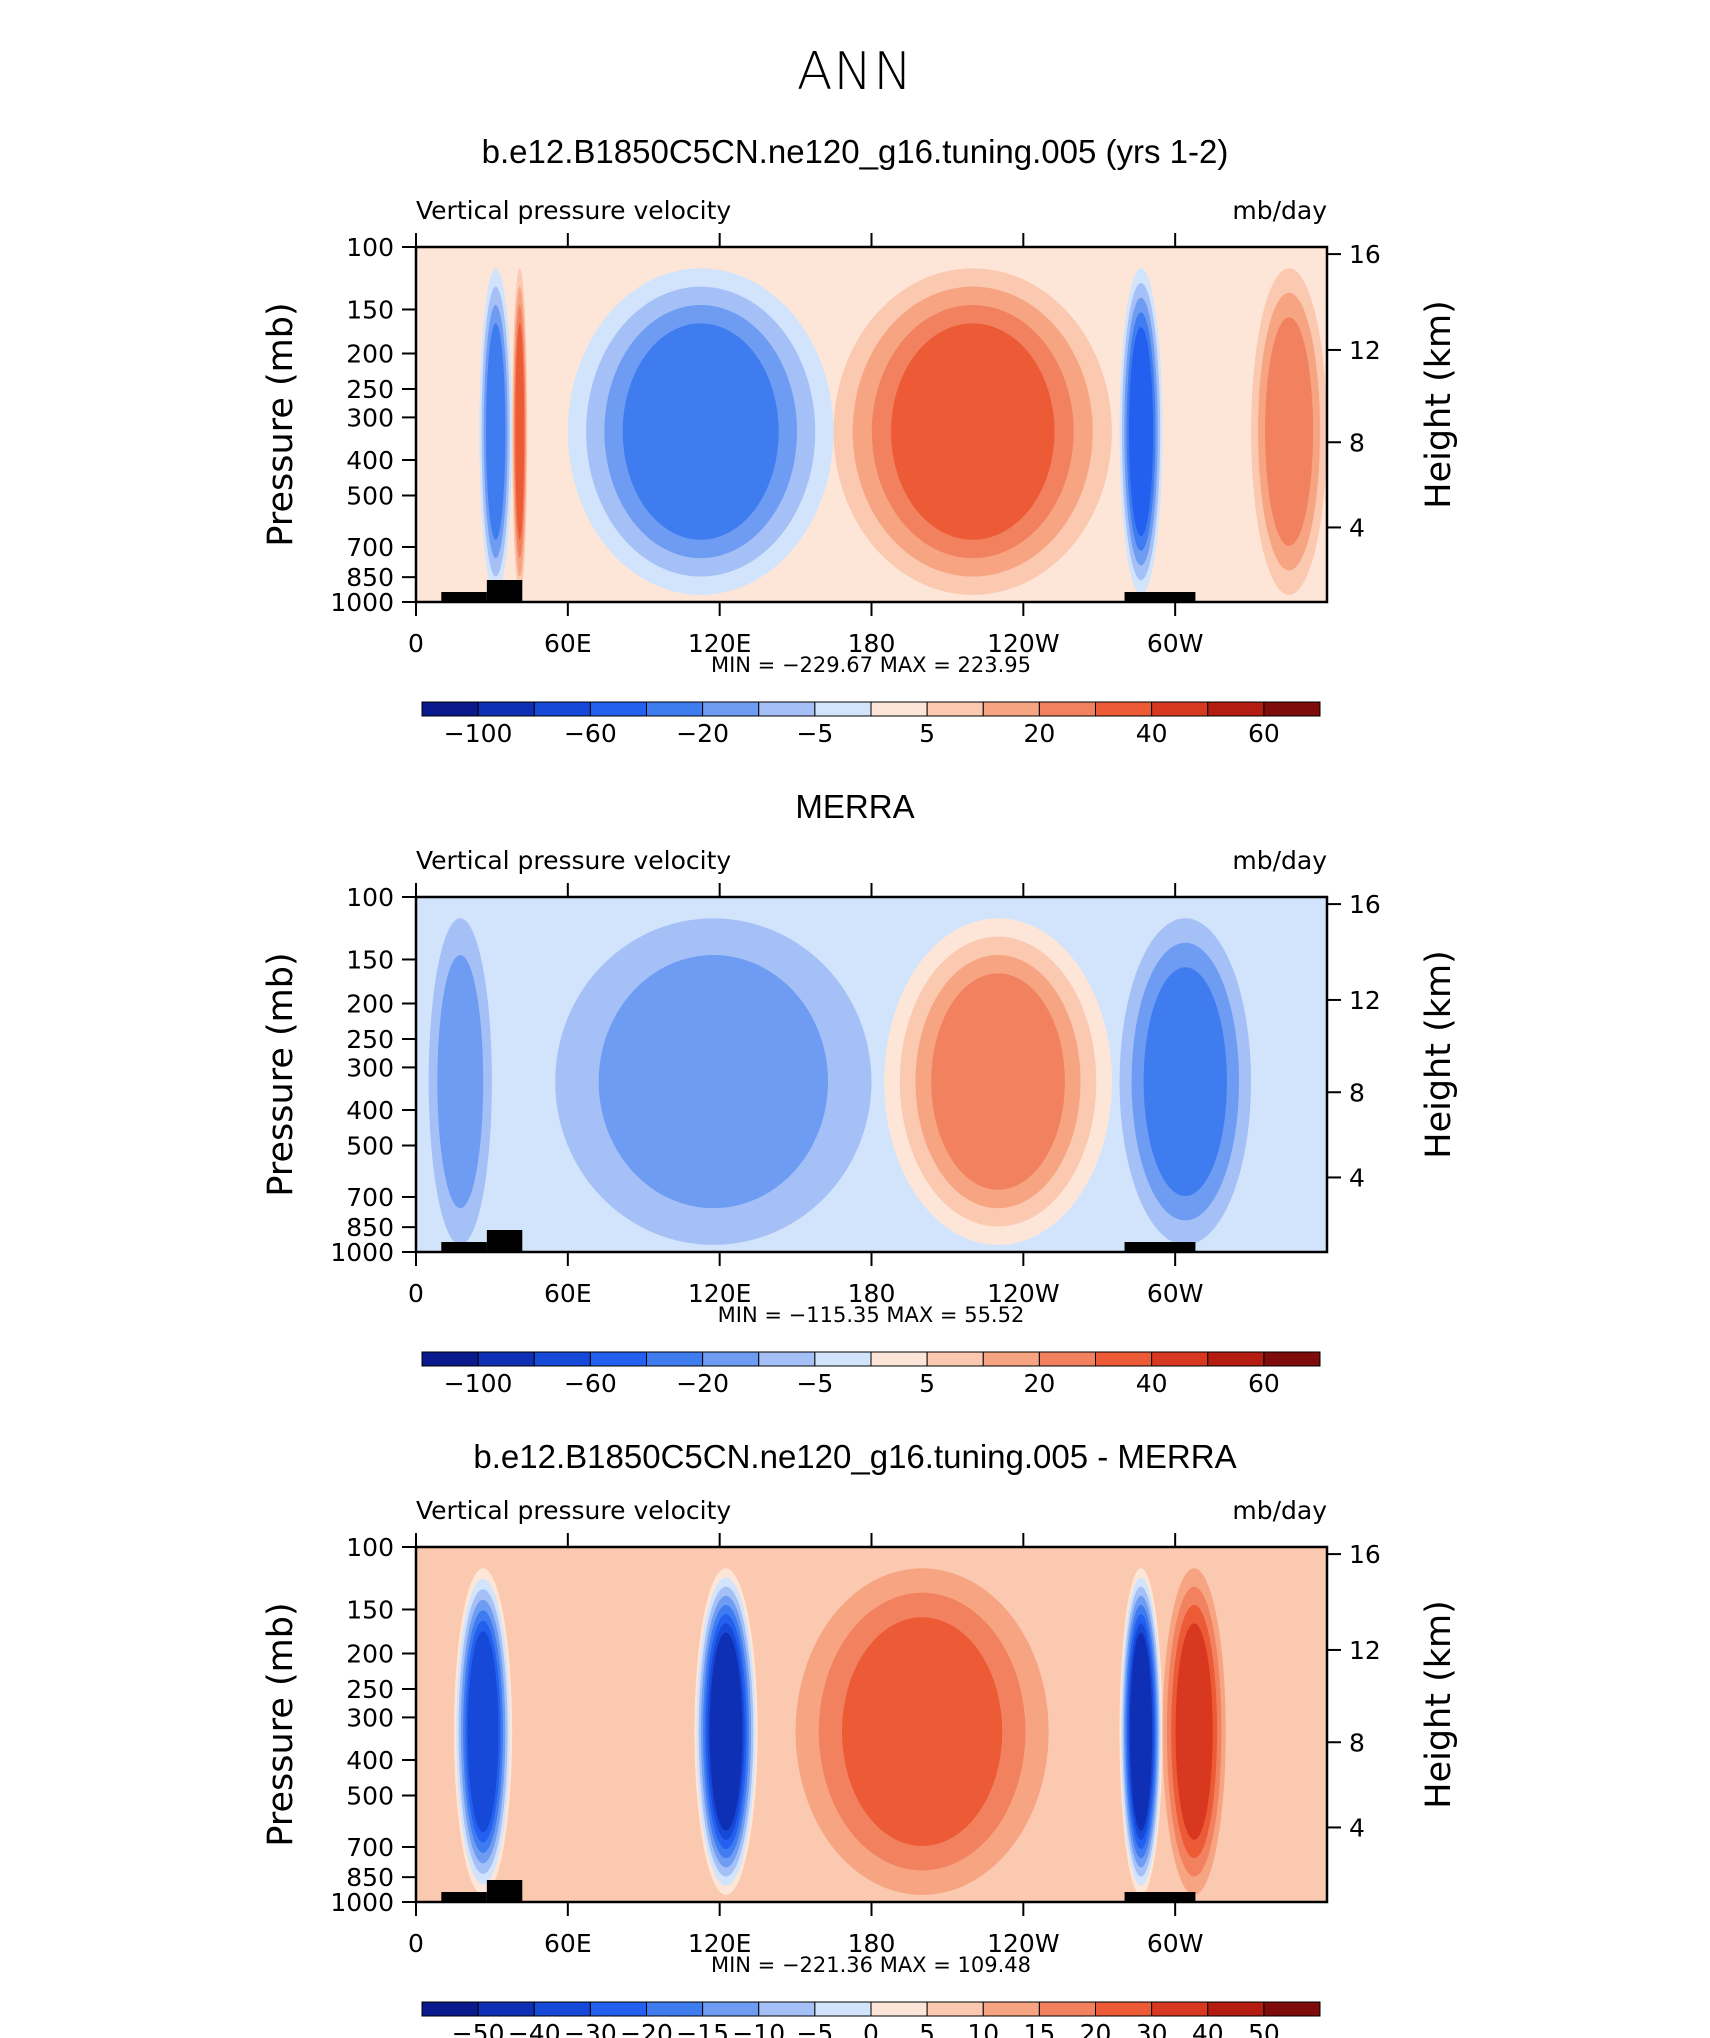 The width and height of the screenshot is (1710, 2038). Describe the element at coordinates (362, 1252) in the screenshot. I see `y-tick-label: 1000` at that location.